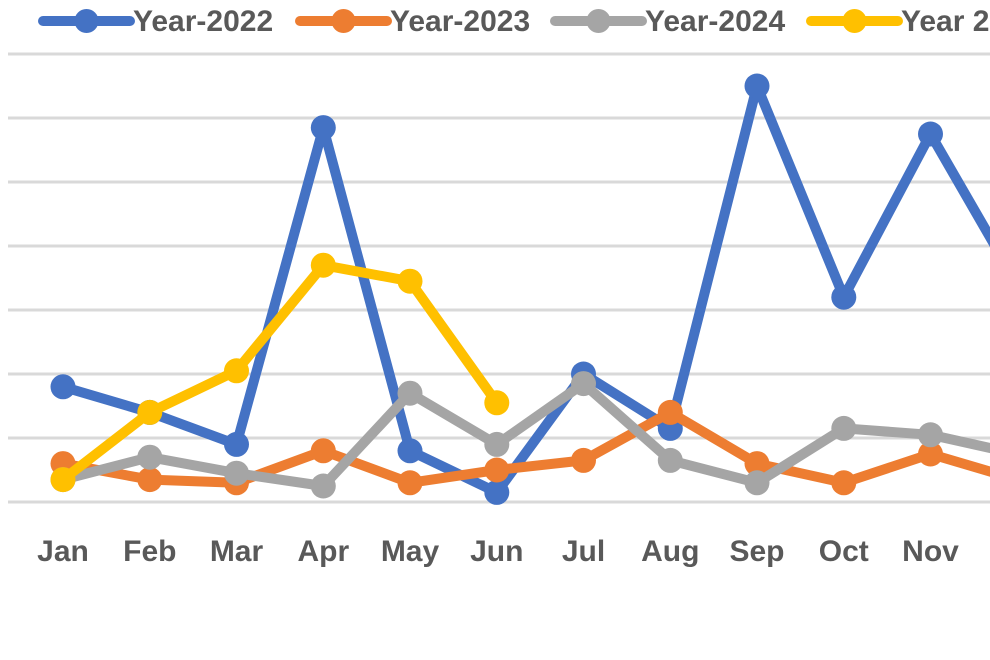 The width and height of the screenshot is (990, 660). Describe the element at coordinates (149, 551) in the screenshot. I see `month-label-feb: Feb` at that location.